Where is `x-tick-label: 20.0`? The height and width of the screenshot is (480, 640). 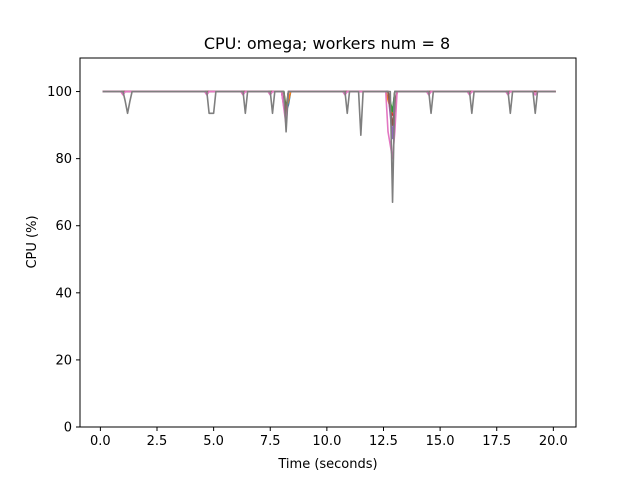
x-tick-label: 20.0 is located at coordinates (553, 441).